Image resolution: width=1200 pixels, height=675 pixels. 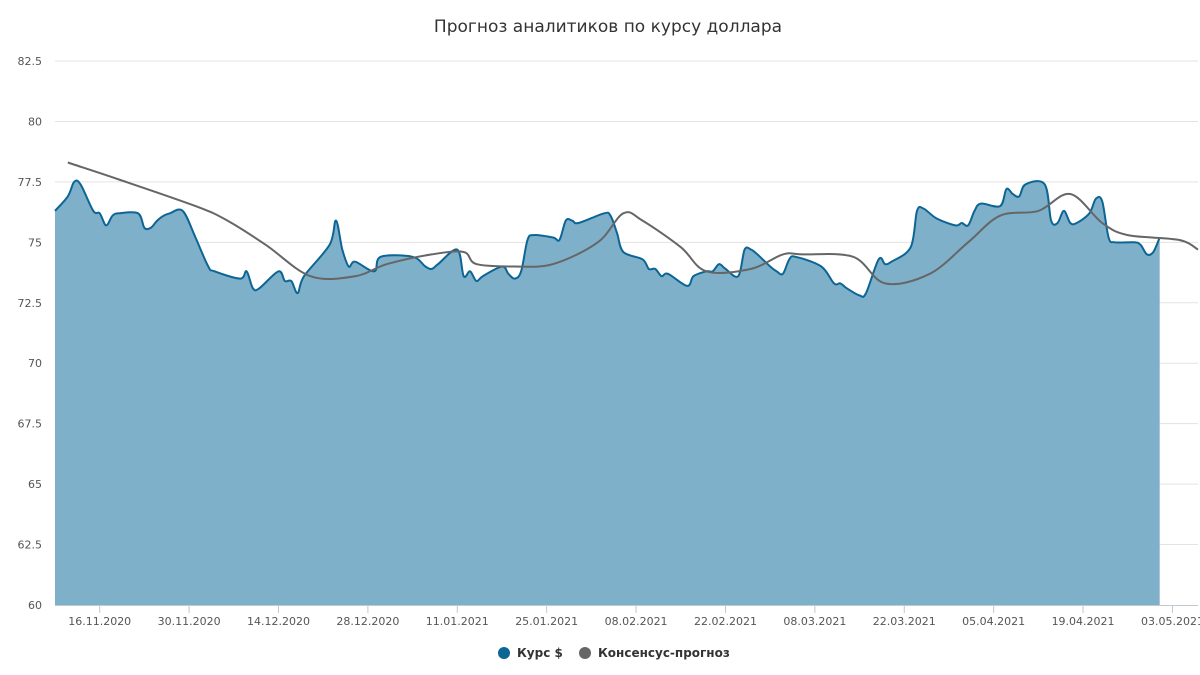 What do you see at coordinates (189, 621) in the screenshot?
I see `x-tick-label: 30.11.2020` at bounding box center [189, 621].